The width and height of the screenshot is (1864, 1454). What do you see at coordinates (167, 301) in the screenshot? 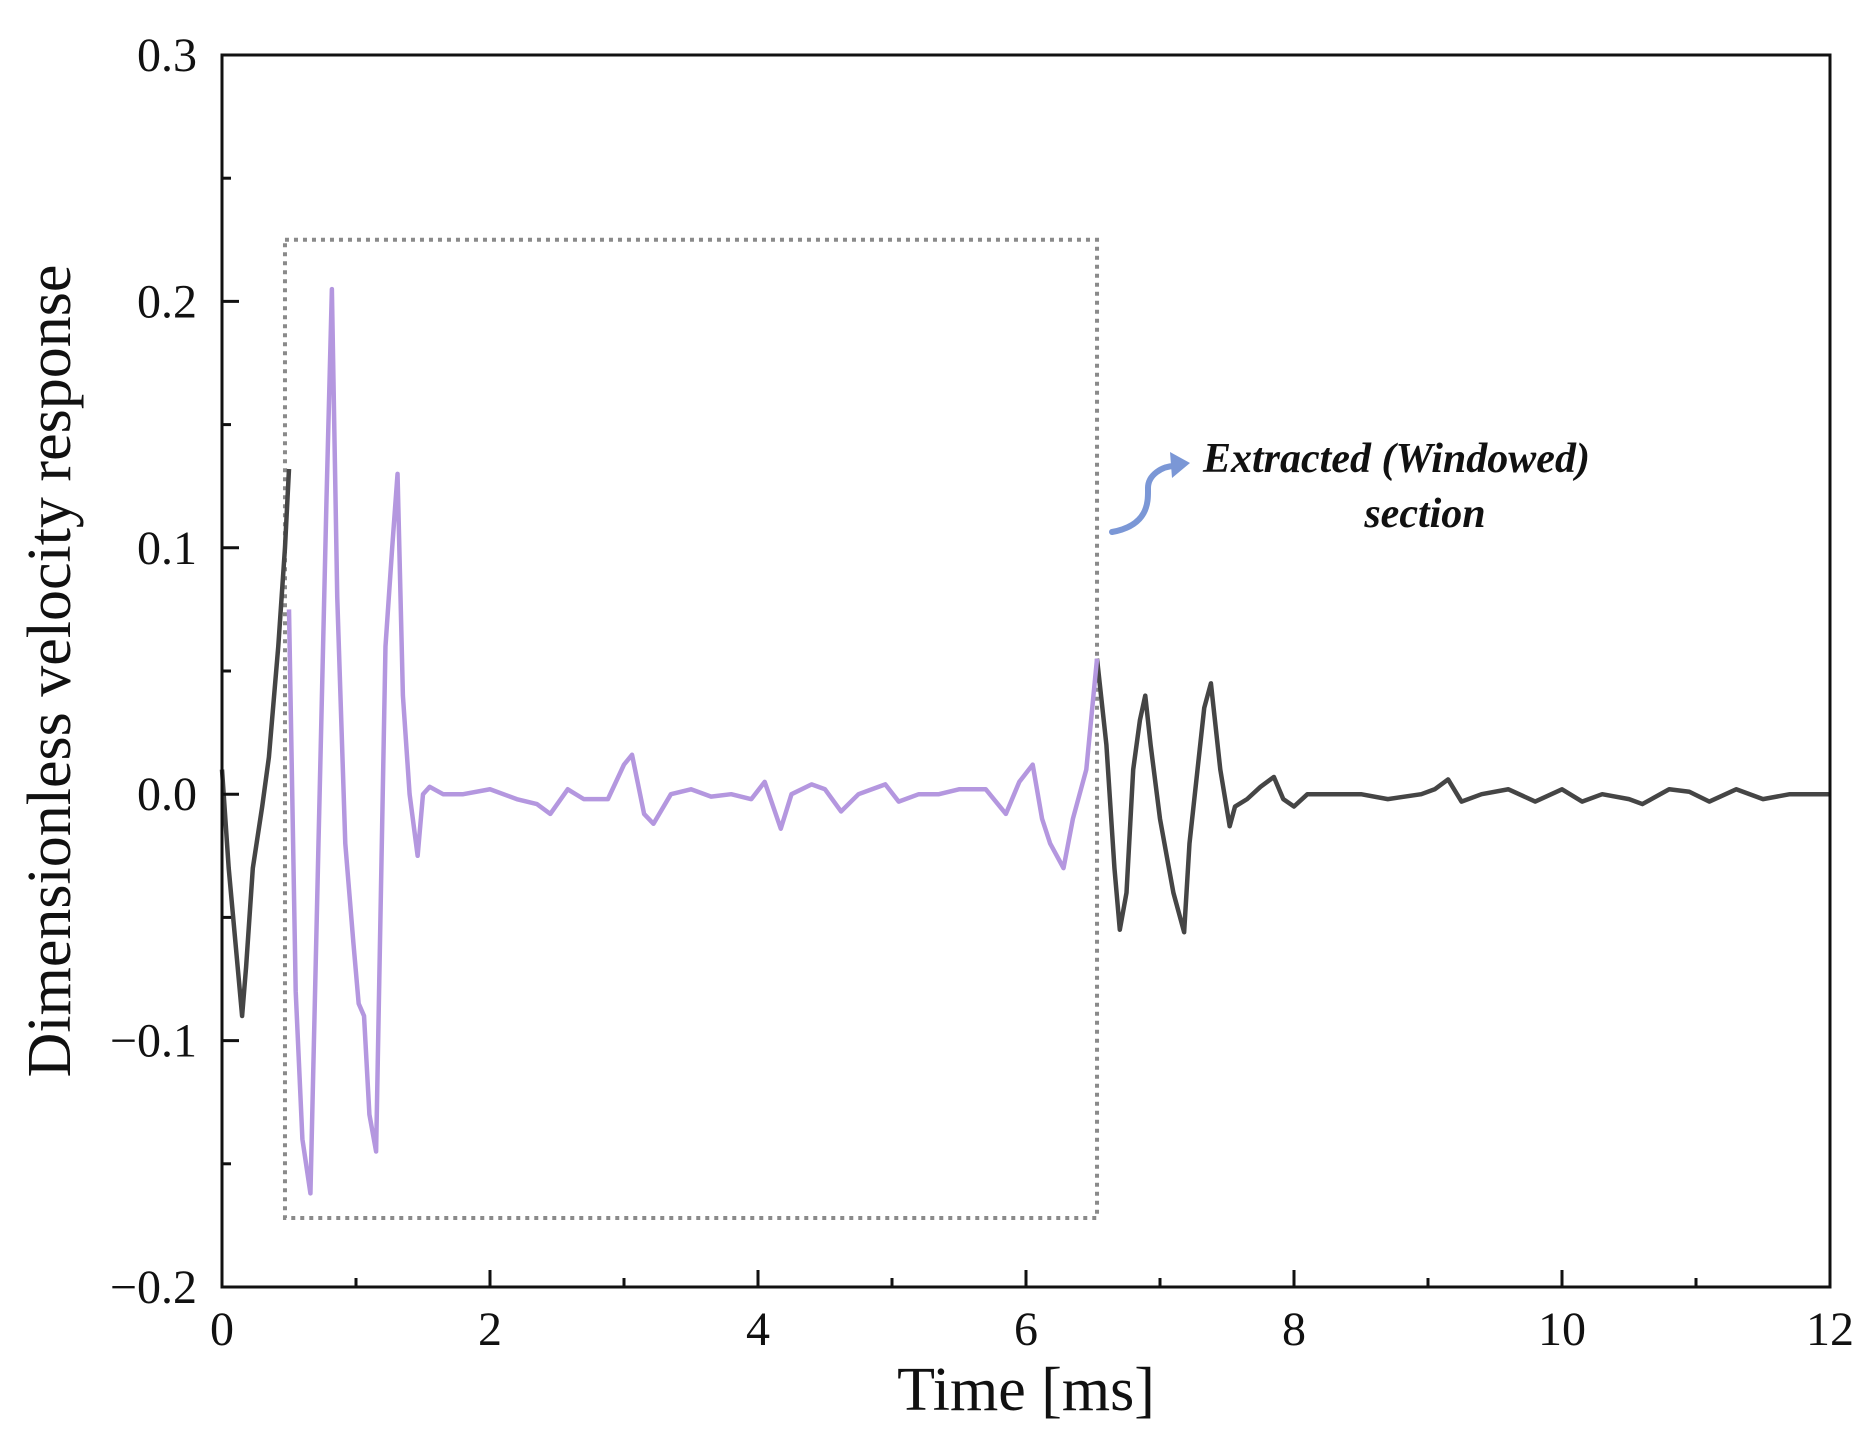
I see `y-tick-label: 0.2` at bounding box center [167, 301].